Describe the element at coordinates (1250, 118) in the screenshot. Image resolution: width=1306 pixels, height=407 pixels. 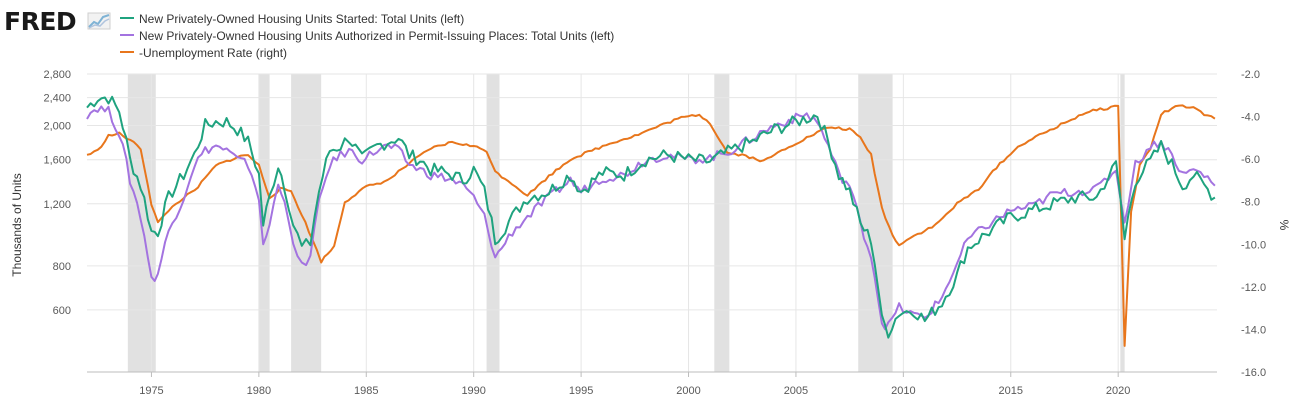
I see `right-tick-label: -4.0` at that location.